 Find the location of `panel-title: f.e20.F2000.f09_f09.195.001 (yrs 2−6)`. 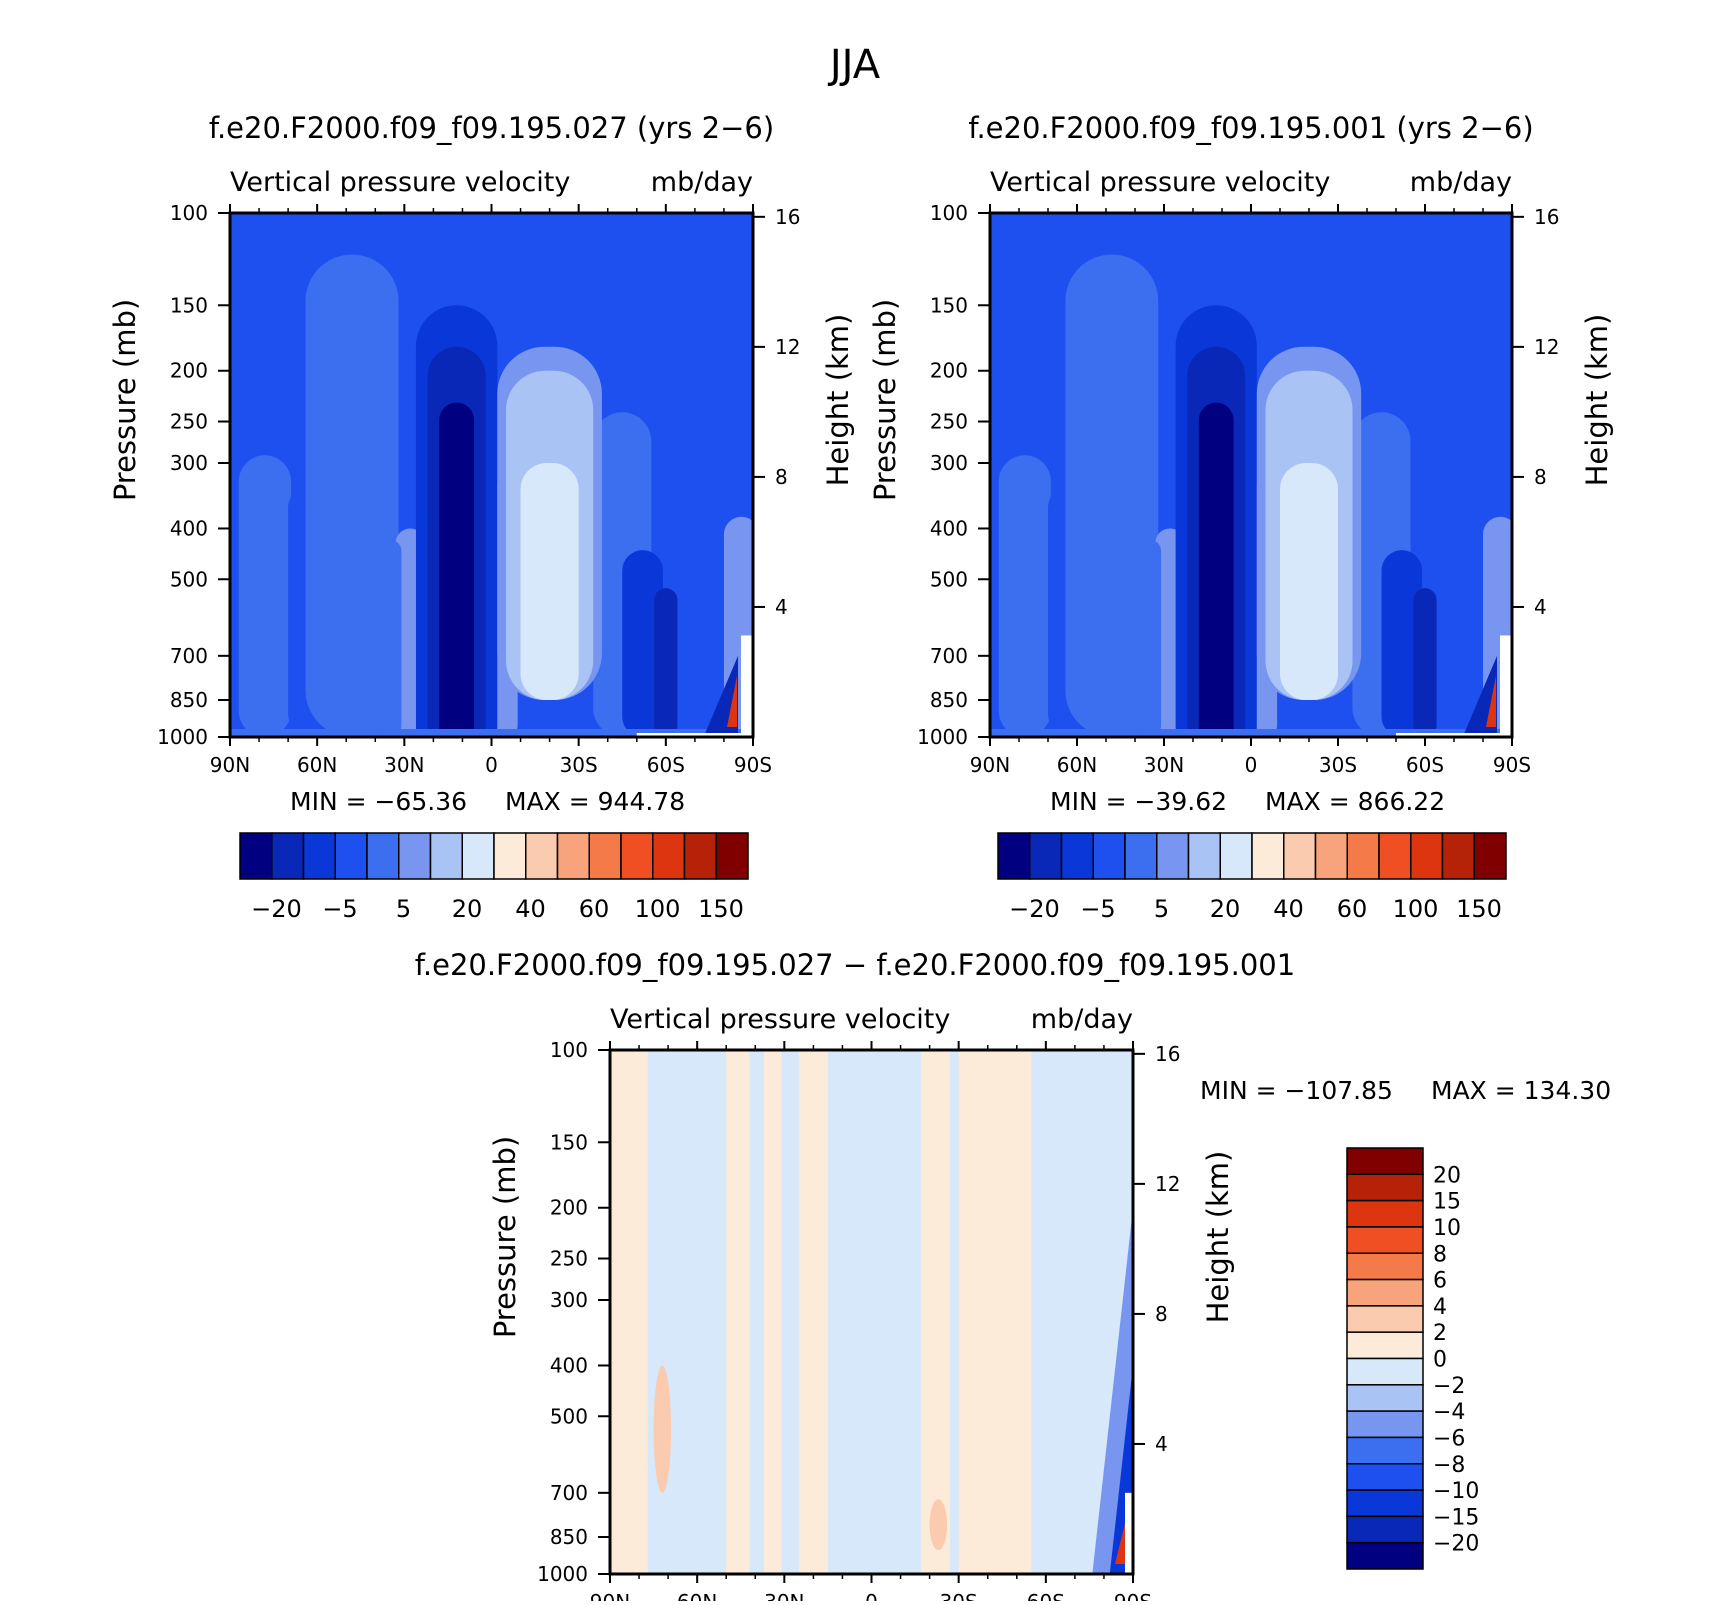

panel-title: f.e20.F2000.f09_f09.195.001 (yrs 2−6) is located at coordinates (1250, 128).